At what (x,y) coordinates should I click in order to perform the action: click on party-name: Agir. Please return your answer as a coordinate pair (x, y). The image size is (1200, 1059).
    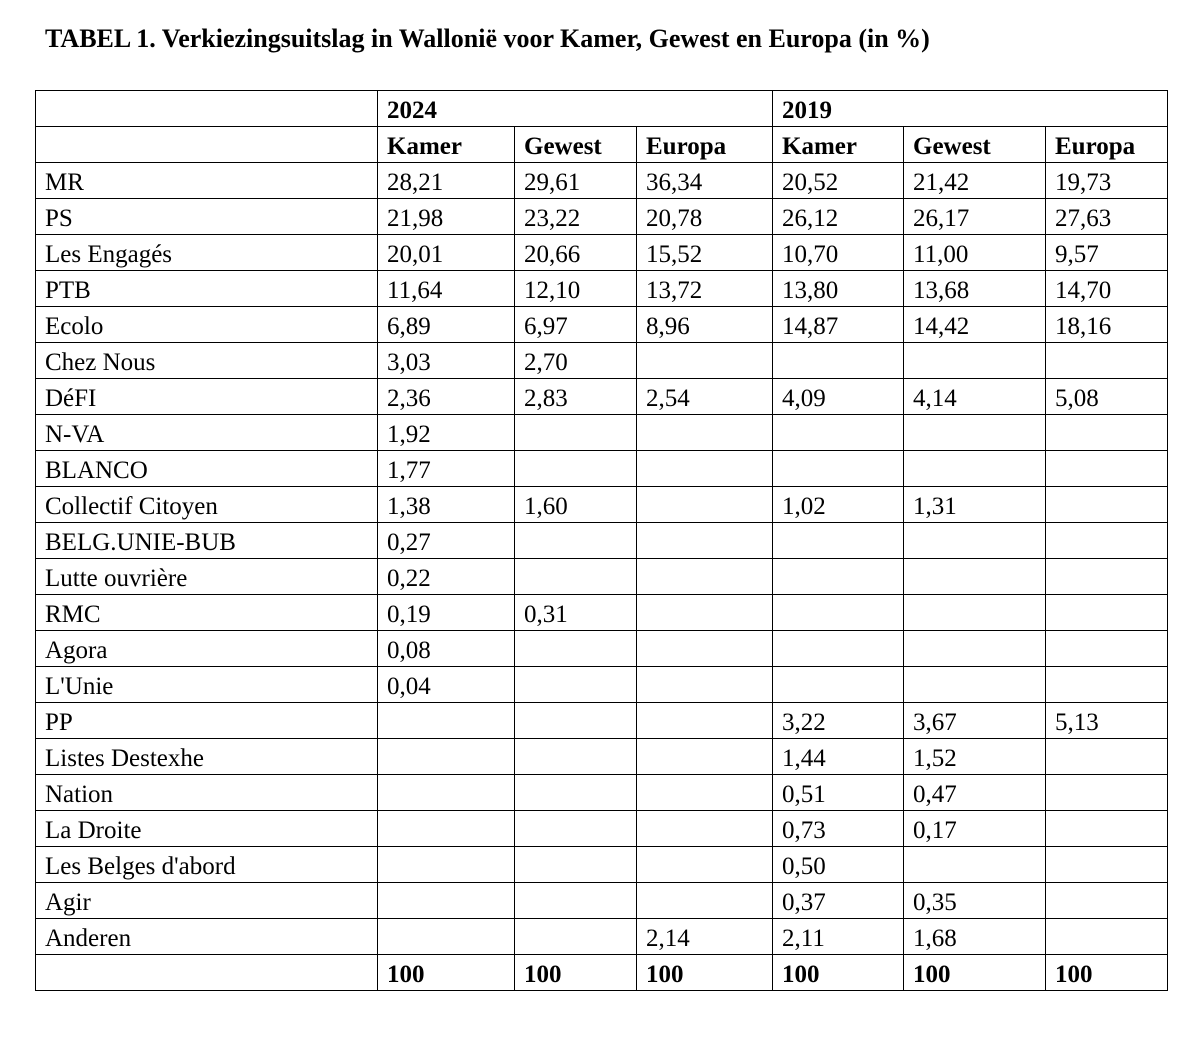
    Looking at the image, I should click on (206, 900).